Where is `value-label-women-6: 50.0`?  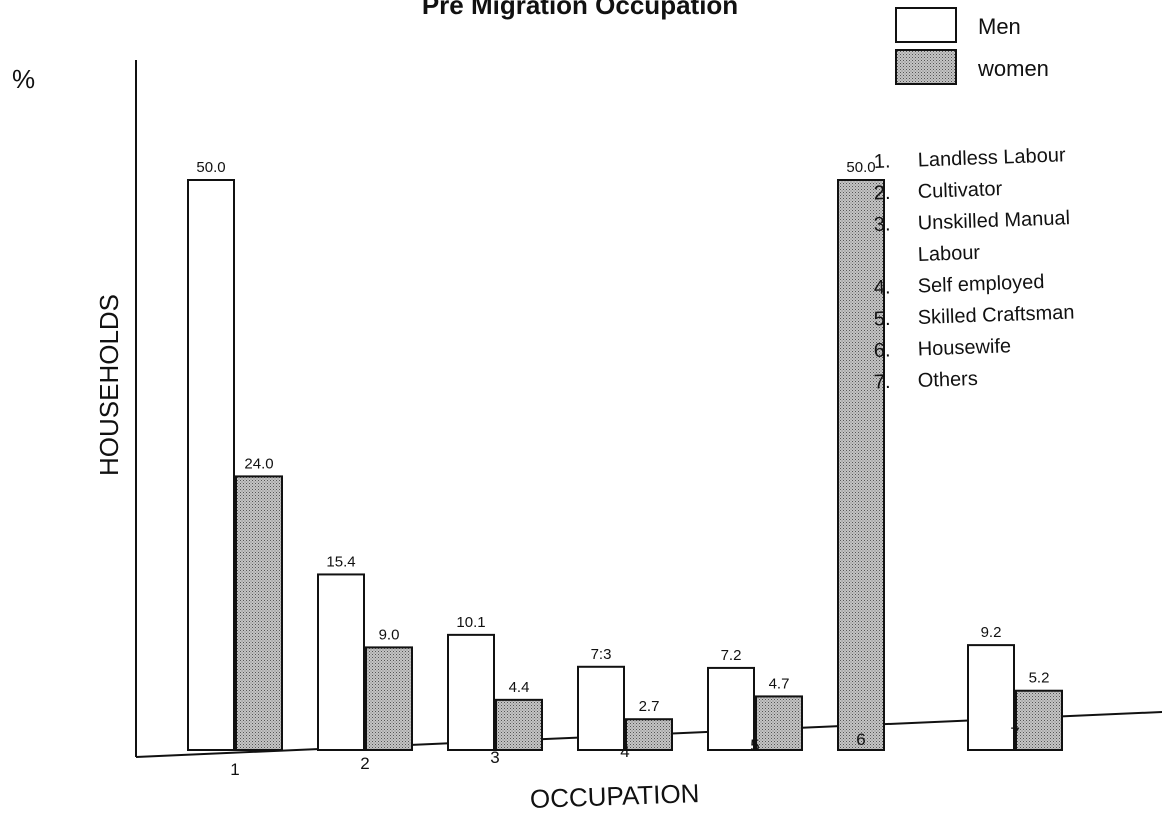 value-label-women-6: 50.0 is located at coordinates (860, 167).